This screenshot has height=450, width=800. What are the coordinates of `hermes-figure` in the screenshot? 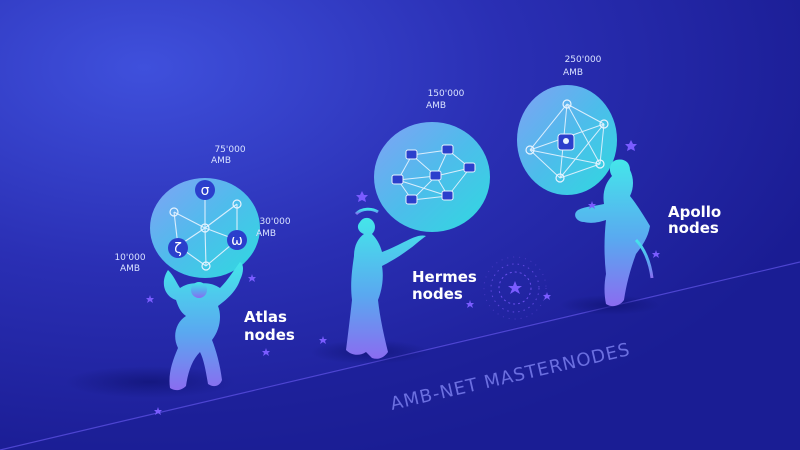 It's located at (386, 288).